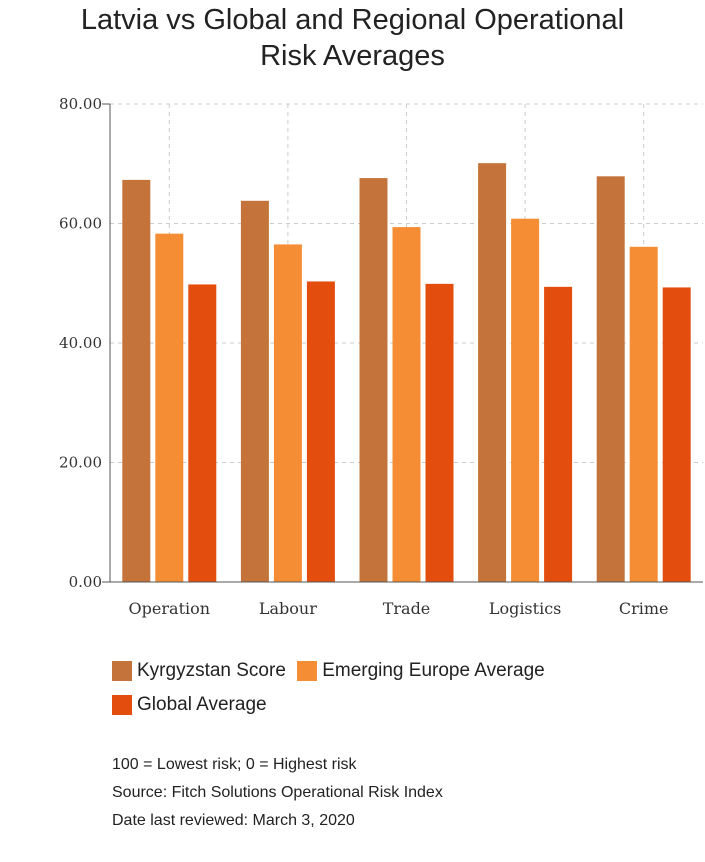  What do you see at coordinates (352, 56) in the screenshot?
I see `chart-title-line-2: Risk Averages` at bounding box center [352, 56].